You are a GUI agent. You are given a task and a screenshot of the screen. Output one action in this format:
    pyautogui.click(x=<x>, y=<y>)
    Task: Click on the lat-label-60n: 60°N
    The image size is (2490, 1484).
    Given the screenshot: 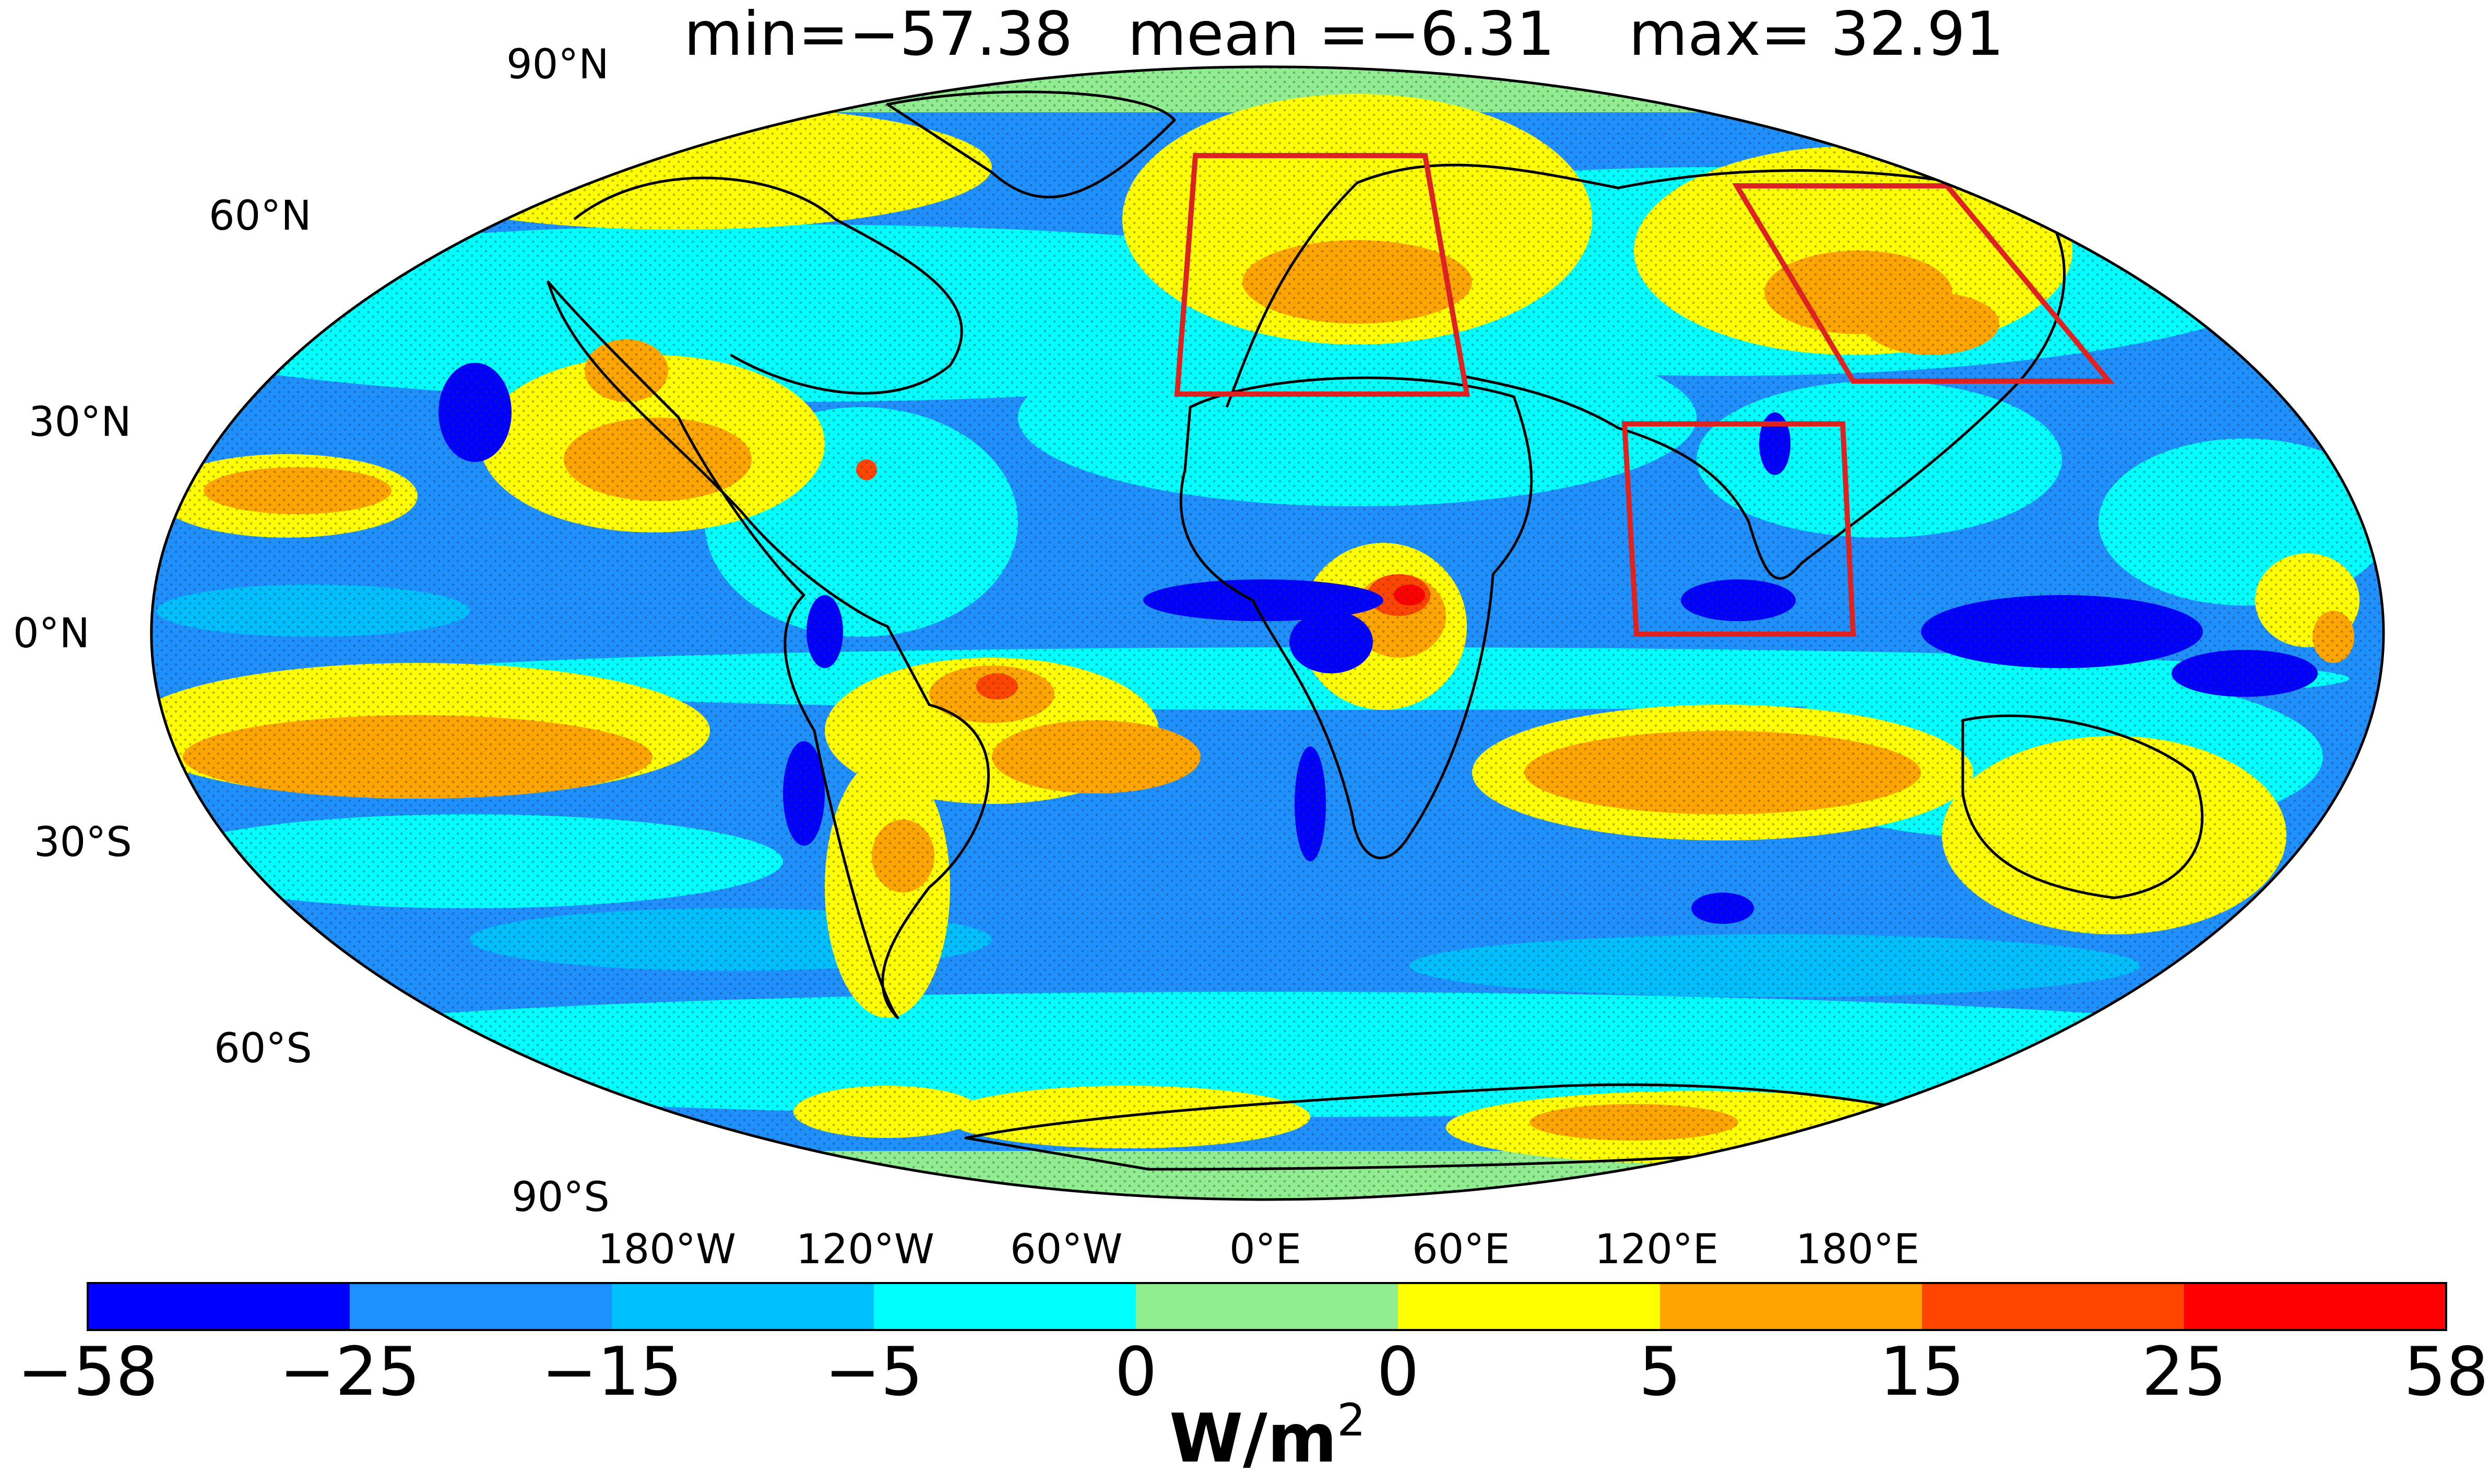 What is the action you would take?
    pyautogui.click(x=260, y=216)
    